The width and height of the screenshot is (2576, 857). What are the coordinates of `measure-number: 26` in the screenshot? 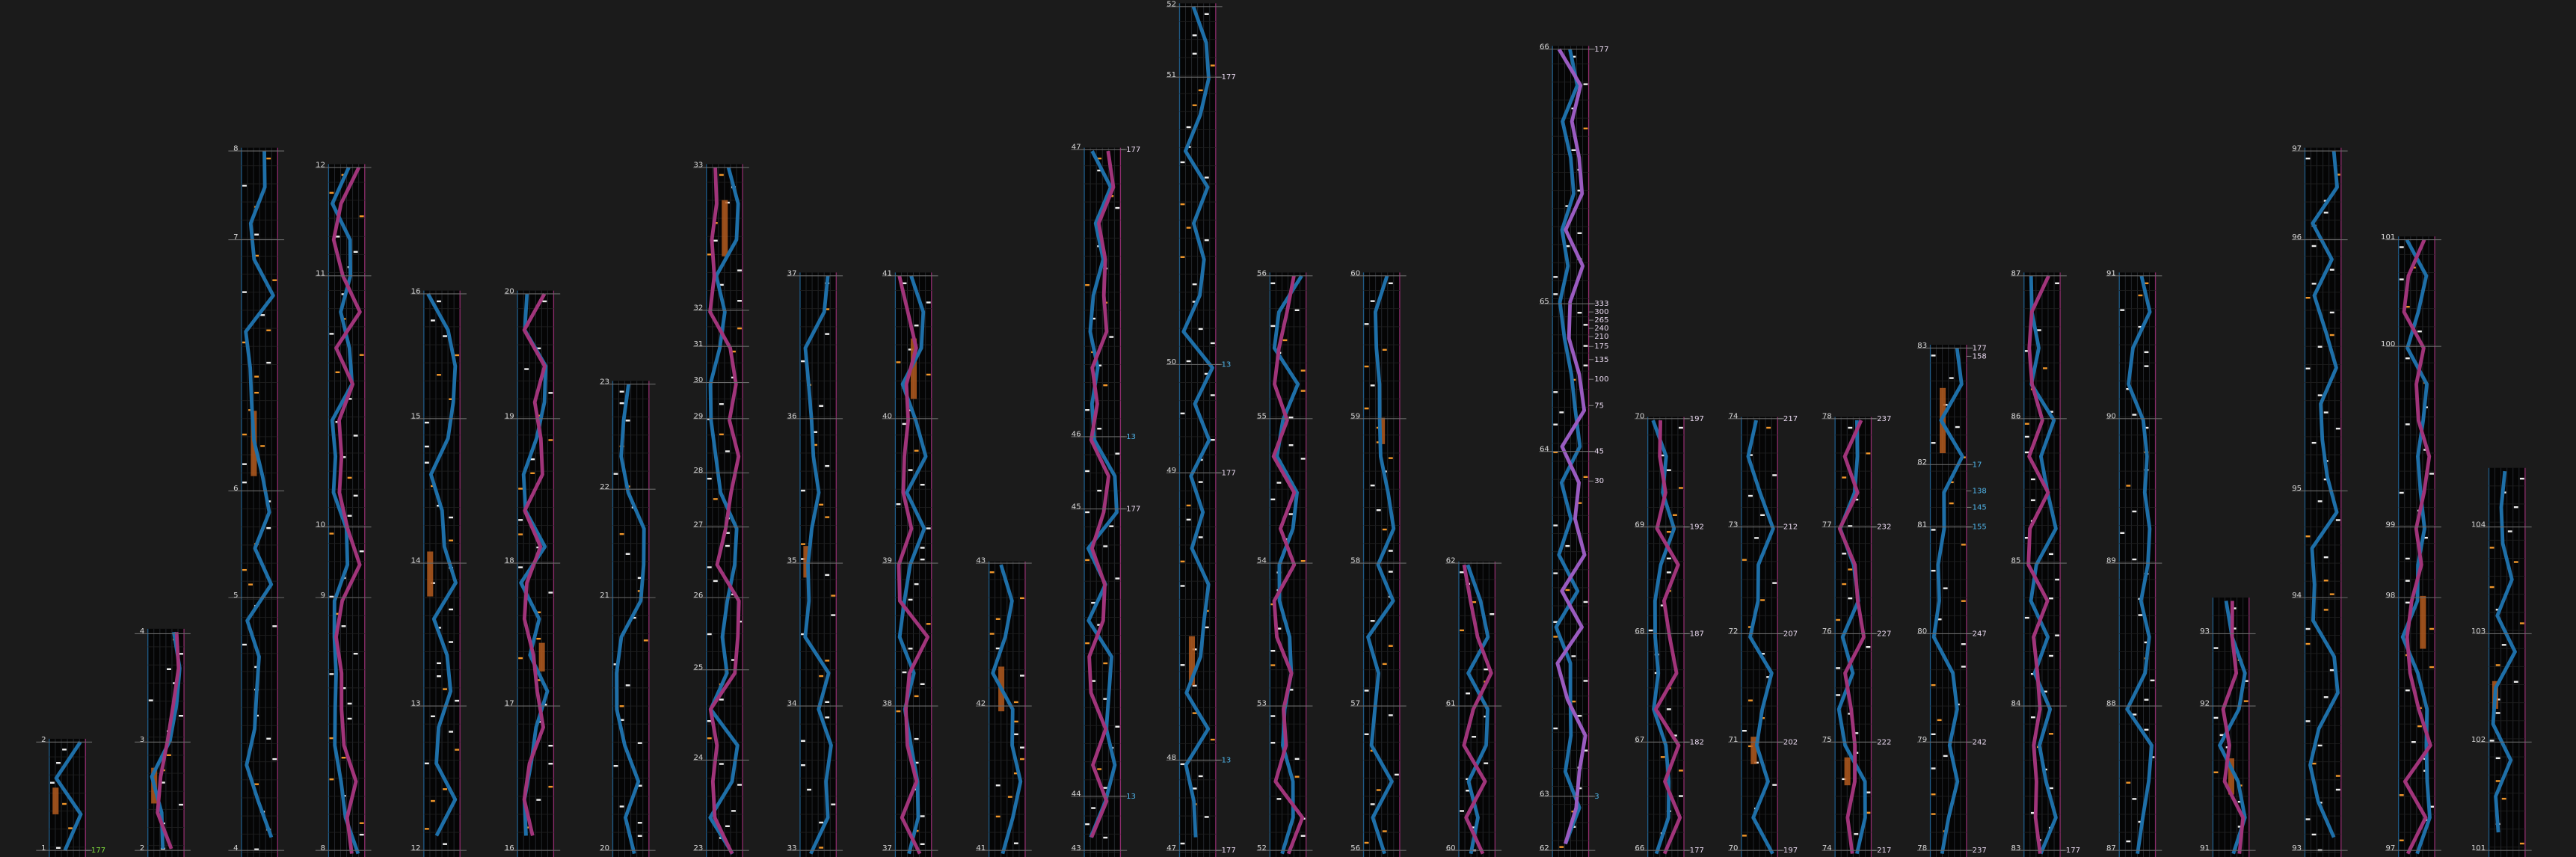 It's located at (698, 596).